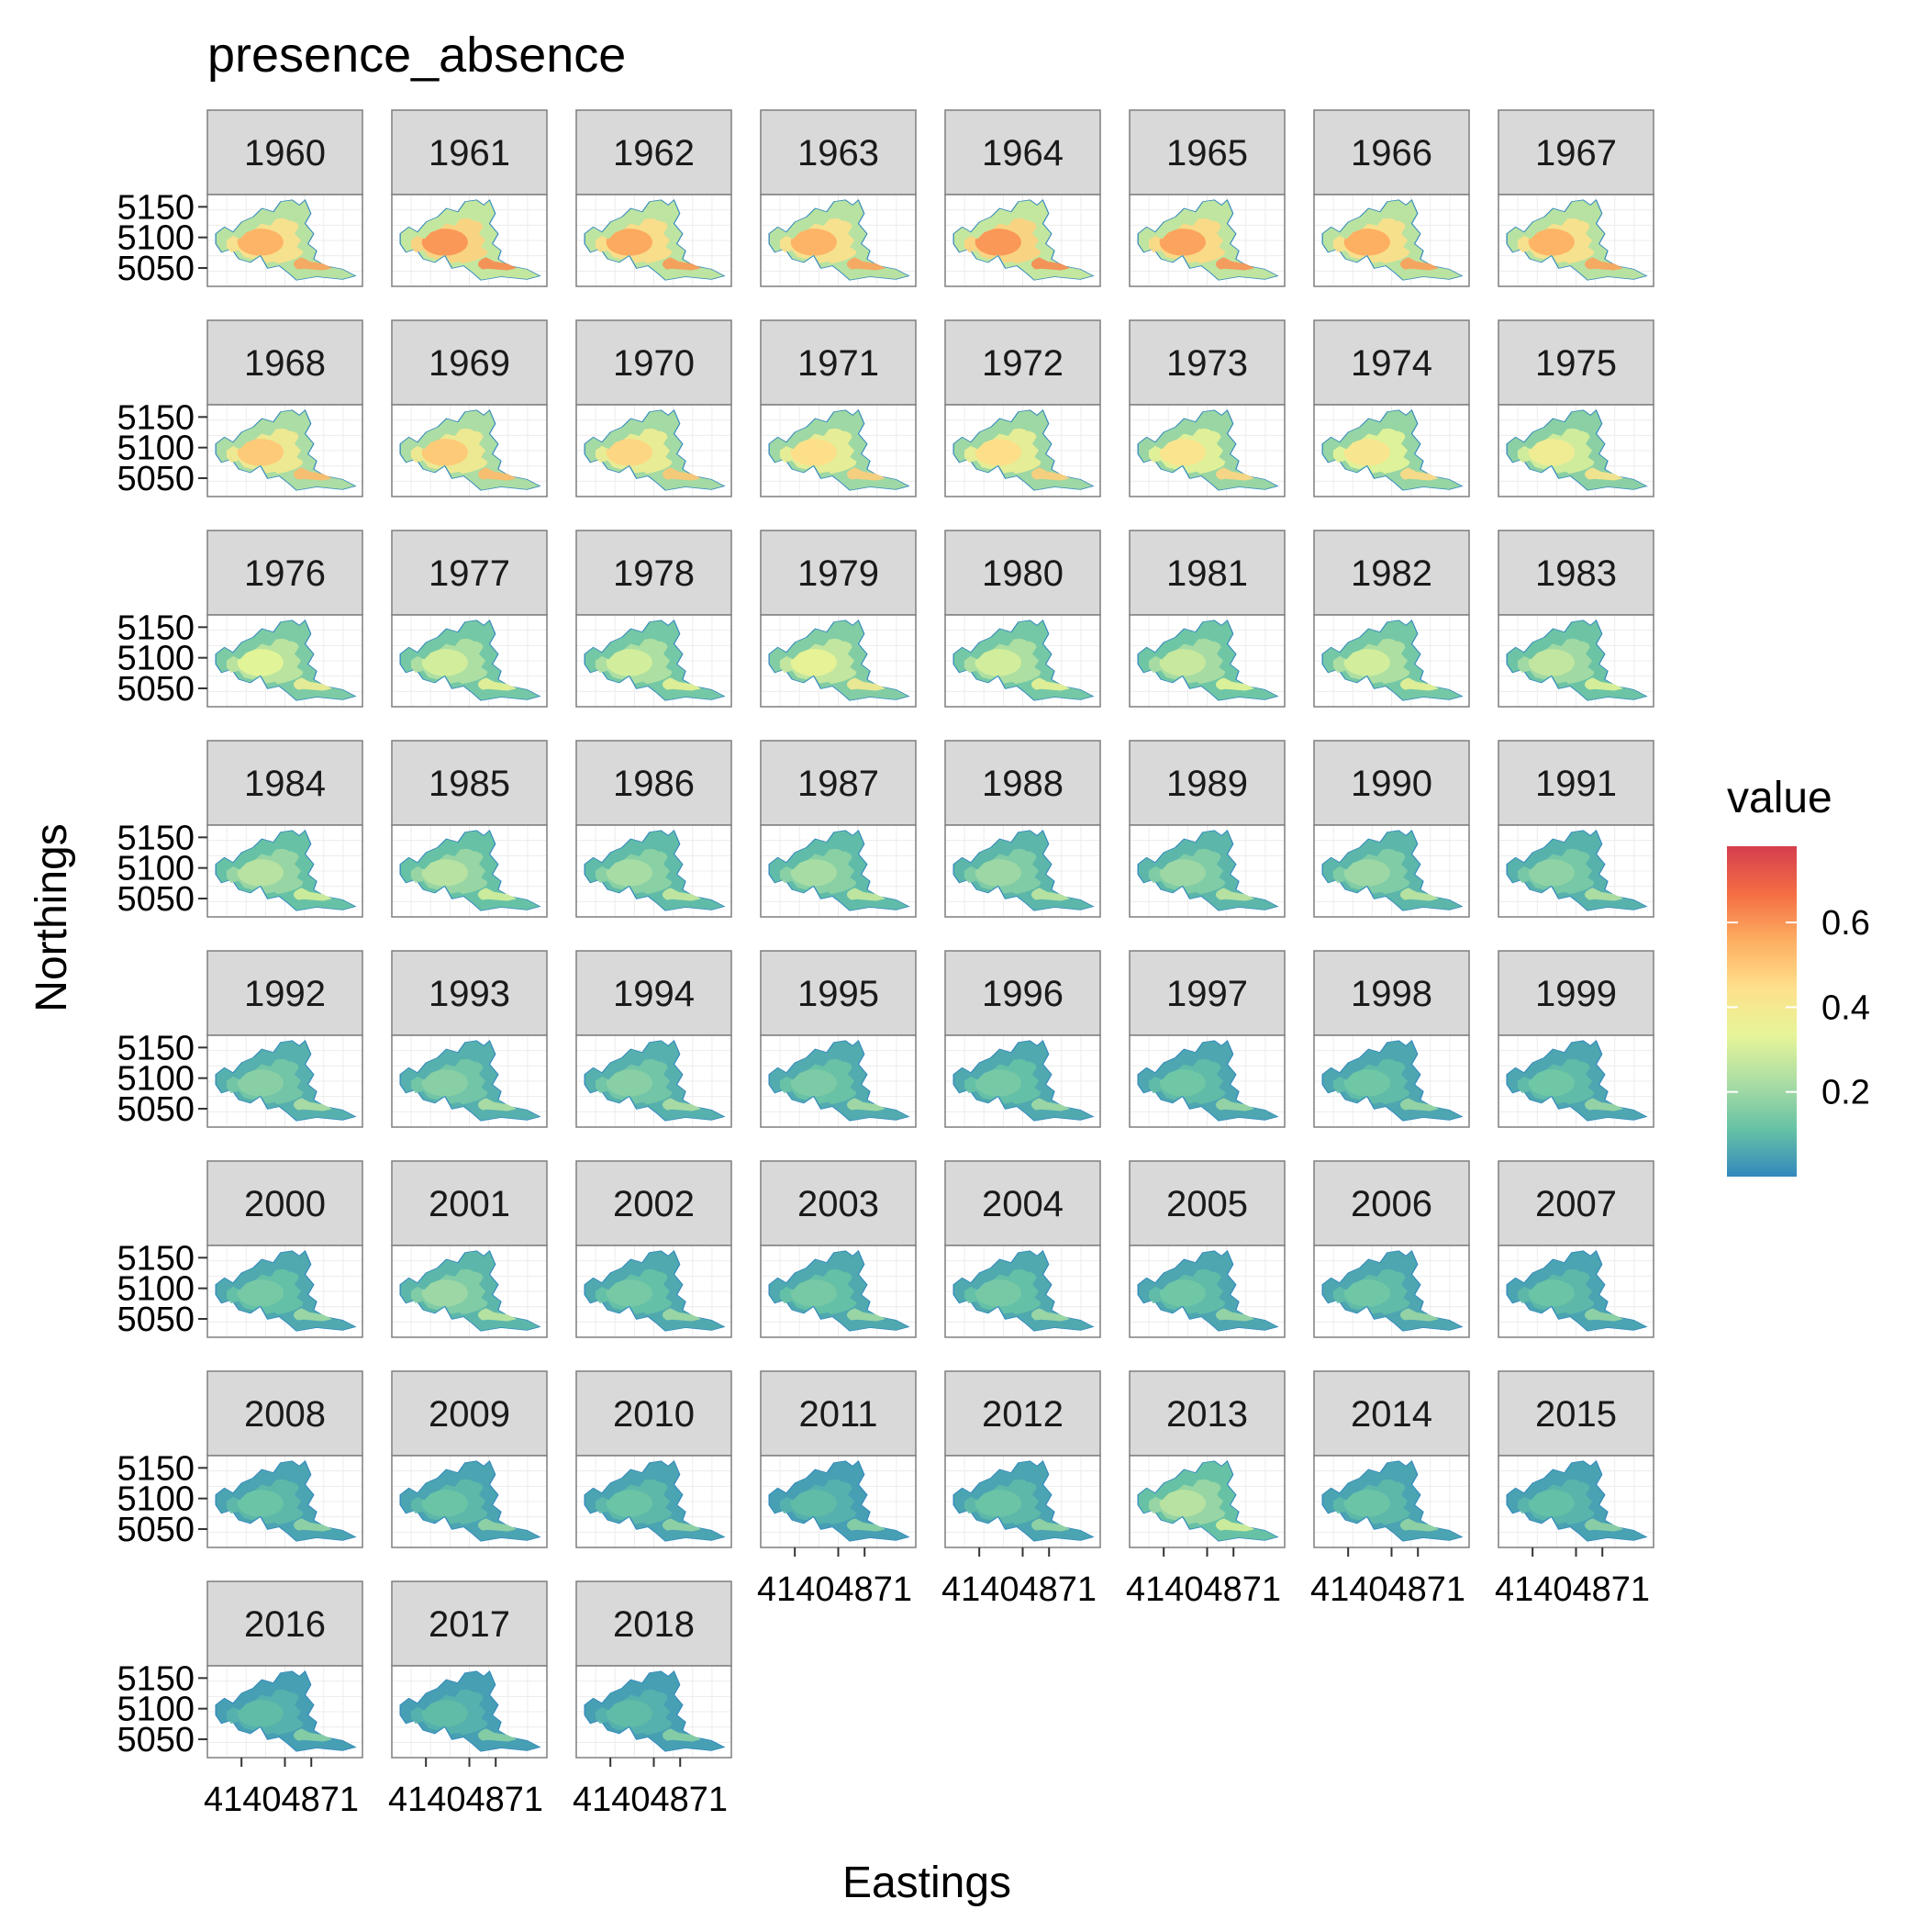  I want to click on facet-strip-label: 1966, so click(1391, 153).